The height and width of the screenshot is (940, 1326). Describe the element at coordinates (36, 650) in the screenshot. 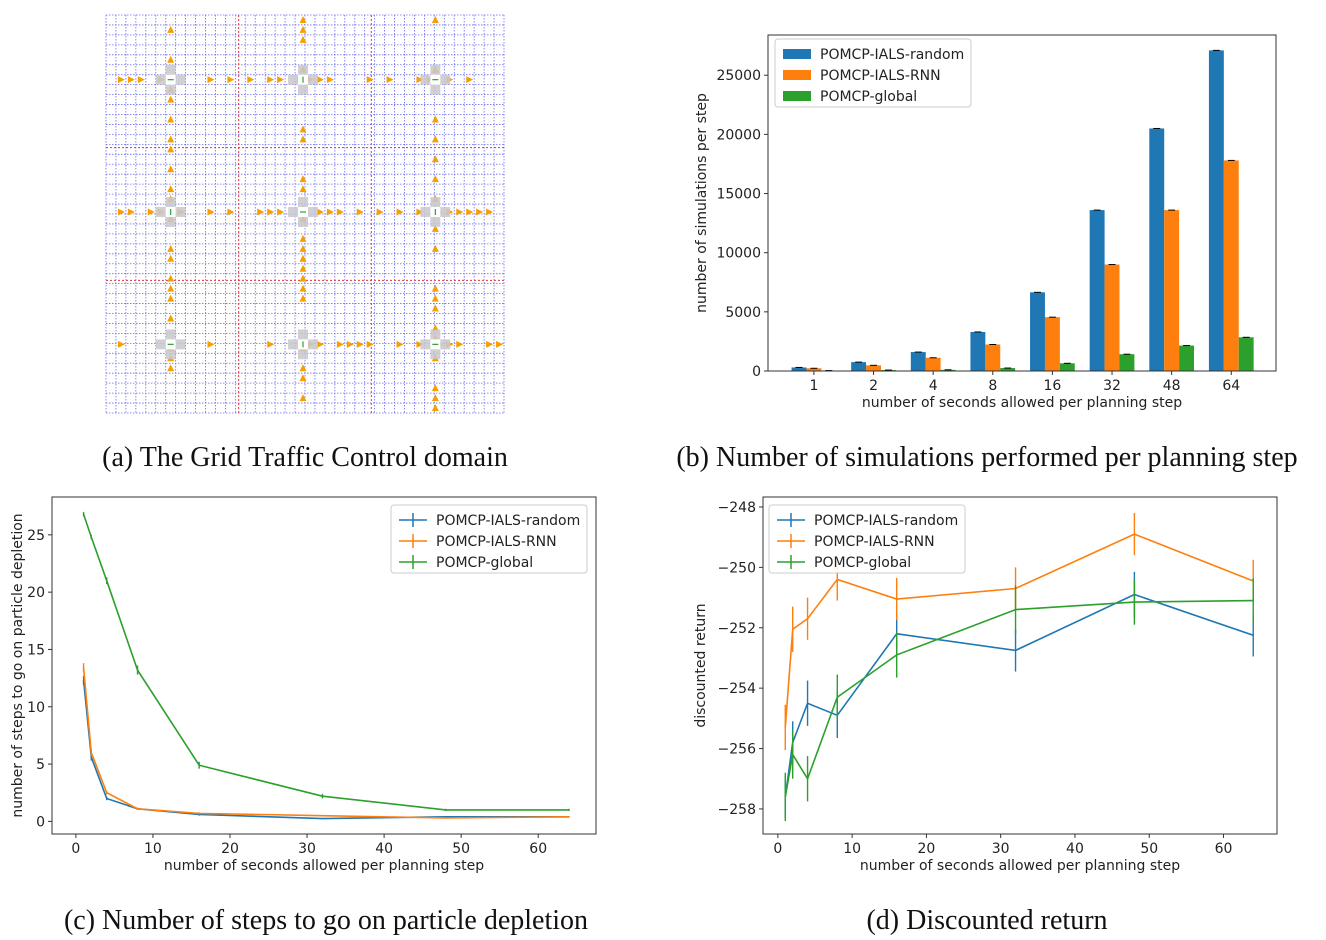

I see `y-tick-label: 15` at that location.